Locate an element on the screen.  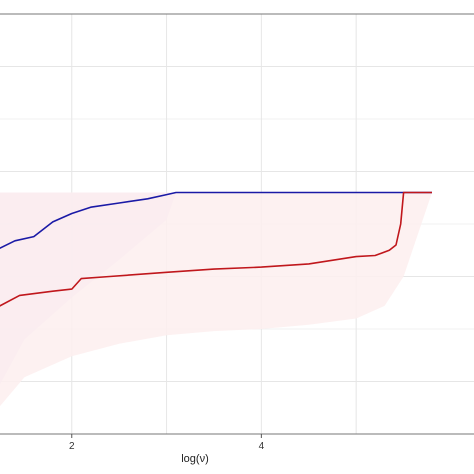
x-tick-label-0: 2 is located at coordinates (72, 446).